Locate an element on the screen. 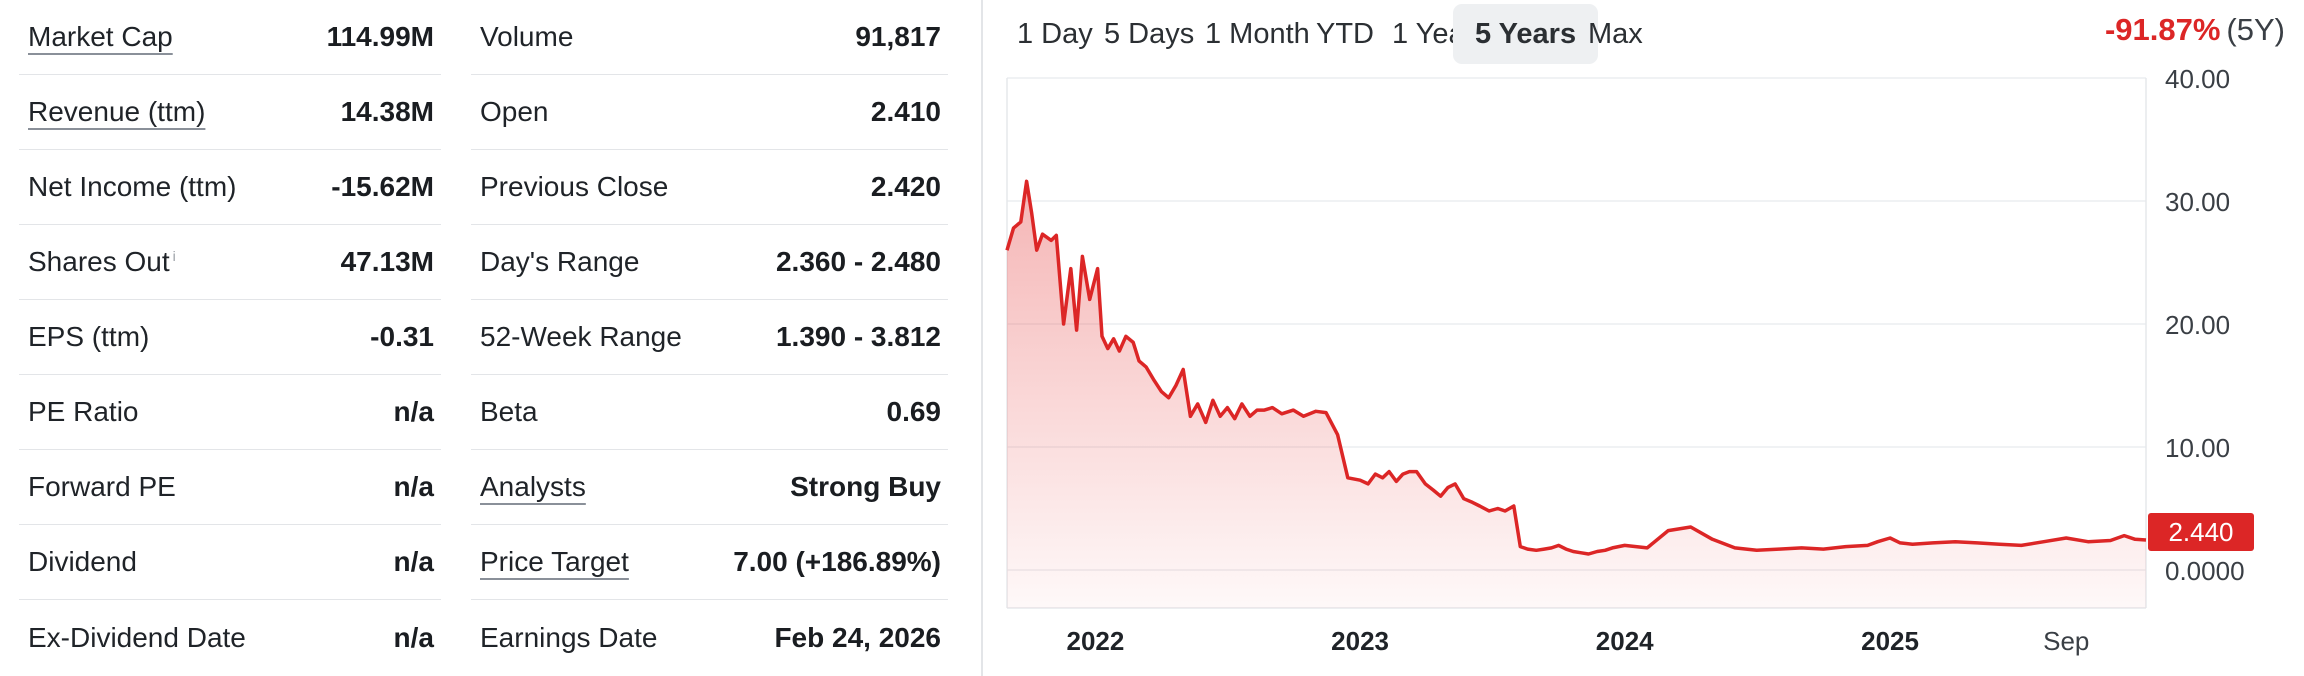  stat-row-revenue-ttm: Revenue (ttm) 14.38M is located at coordinates (230, 112).